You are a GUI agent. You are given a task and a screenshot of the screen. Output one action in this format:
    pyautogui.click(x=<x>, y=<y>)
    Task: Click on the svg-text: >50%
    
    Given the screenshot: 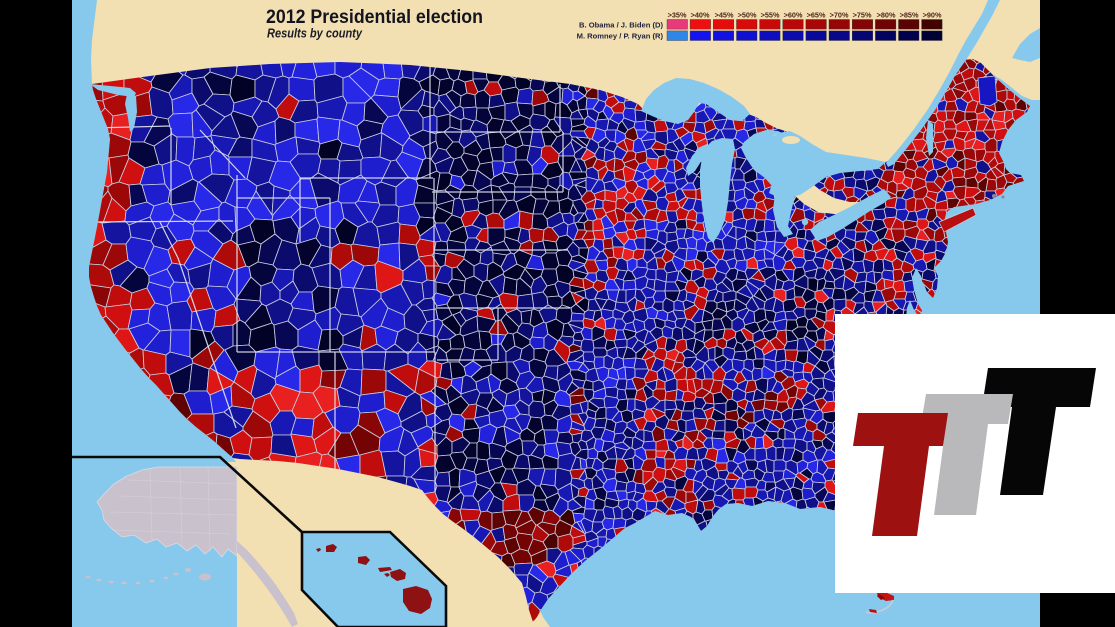 What is the action you would take?
    pyautogui.click(x=747, y=15)
    